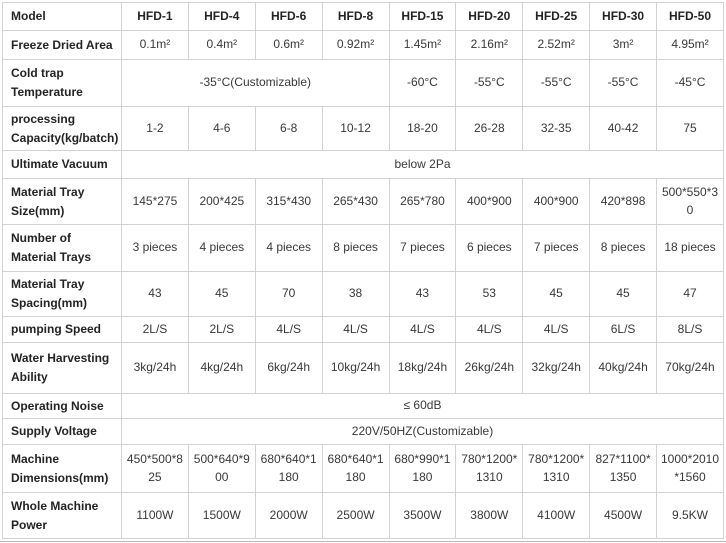  What do you see at coordinates (355, 16) in the screenshot?
I see `column-header-hfd-8: HFD-8` at bounding box center [355, 16].